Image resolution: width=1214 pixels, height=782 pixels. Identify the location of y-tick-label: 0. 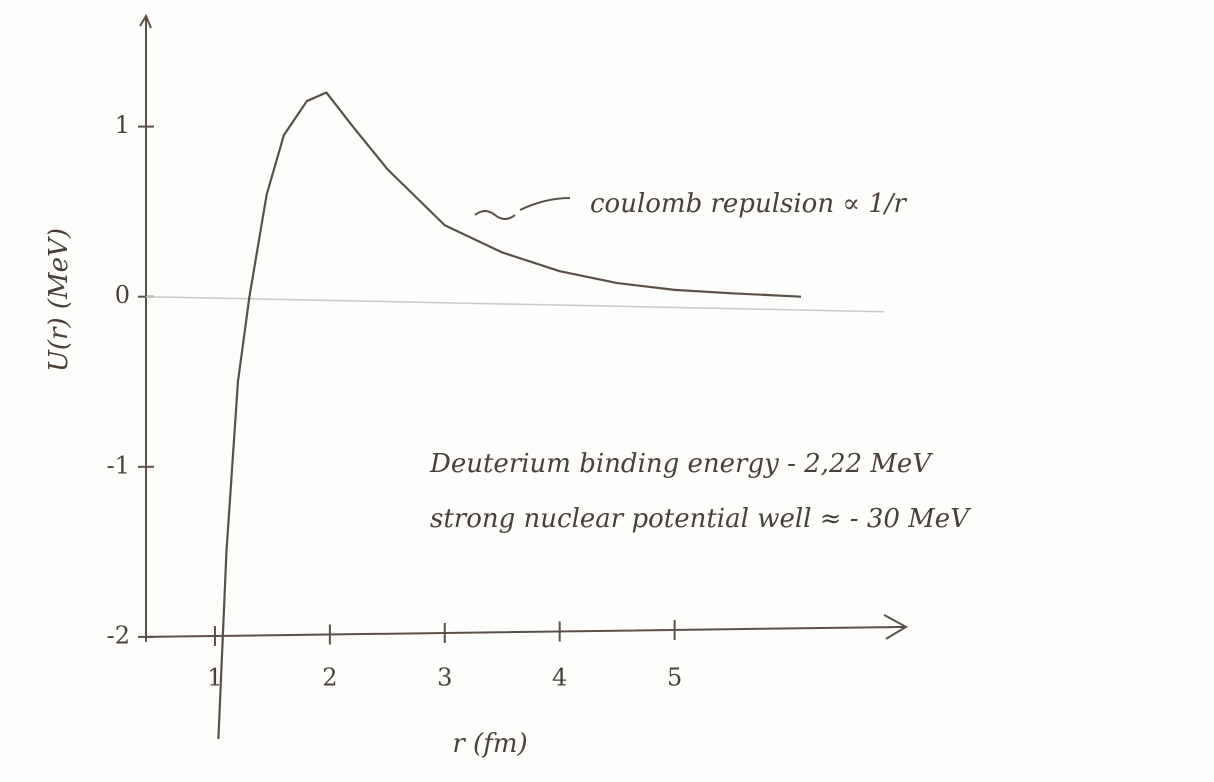
(122, 295).